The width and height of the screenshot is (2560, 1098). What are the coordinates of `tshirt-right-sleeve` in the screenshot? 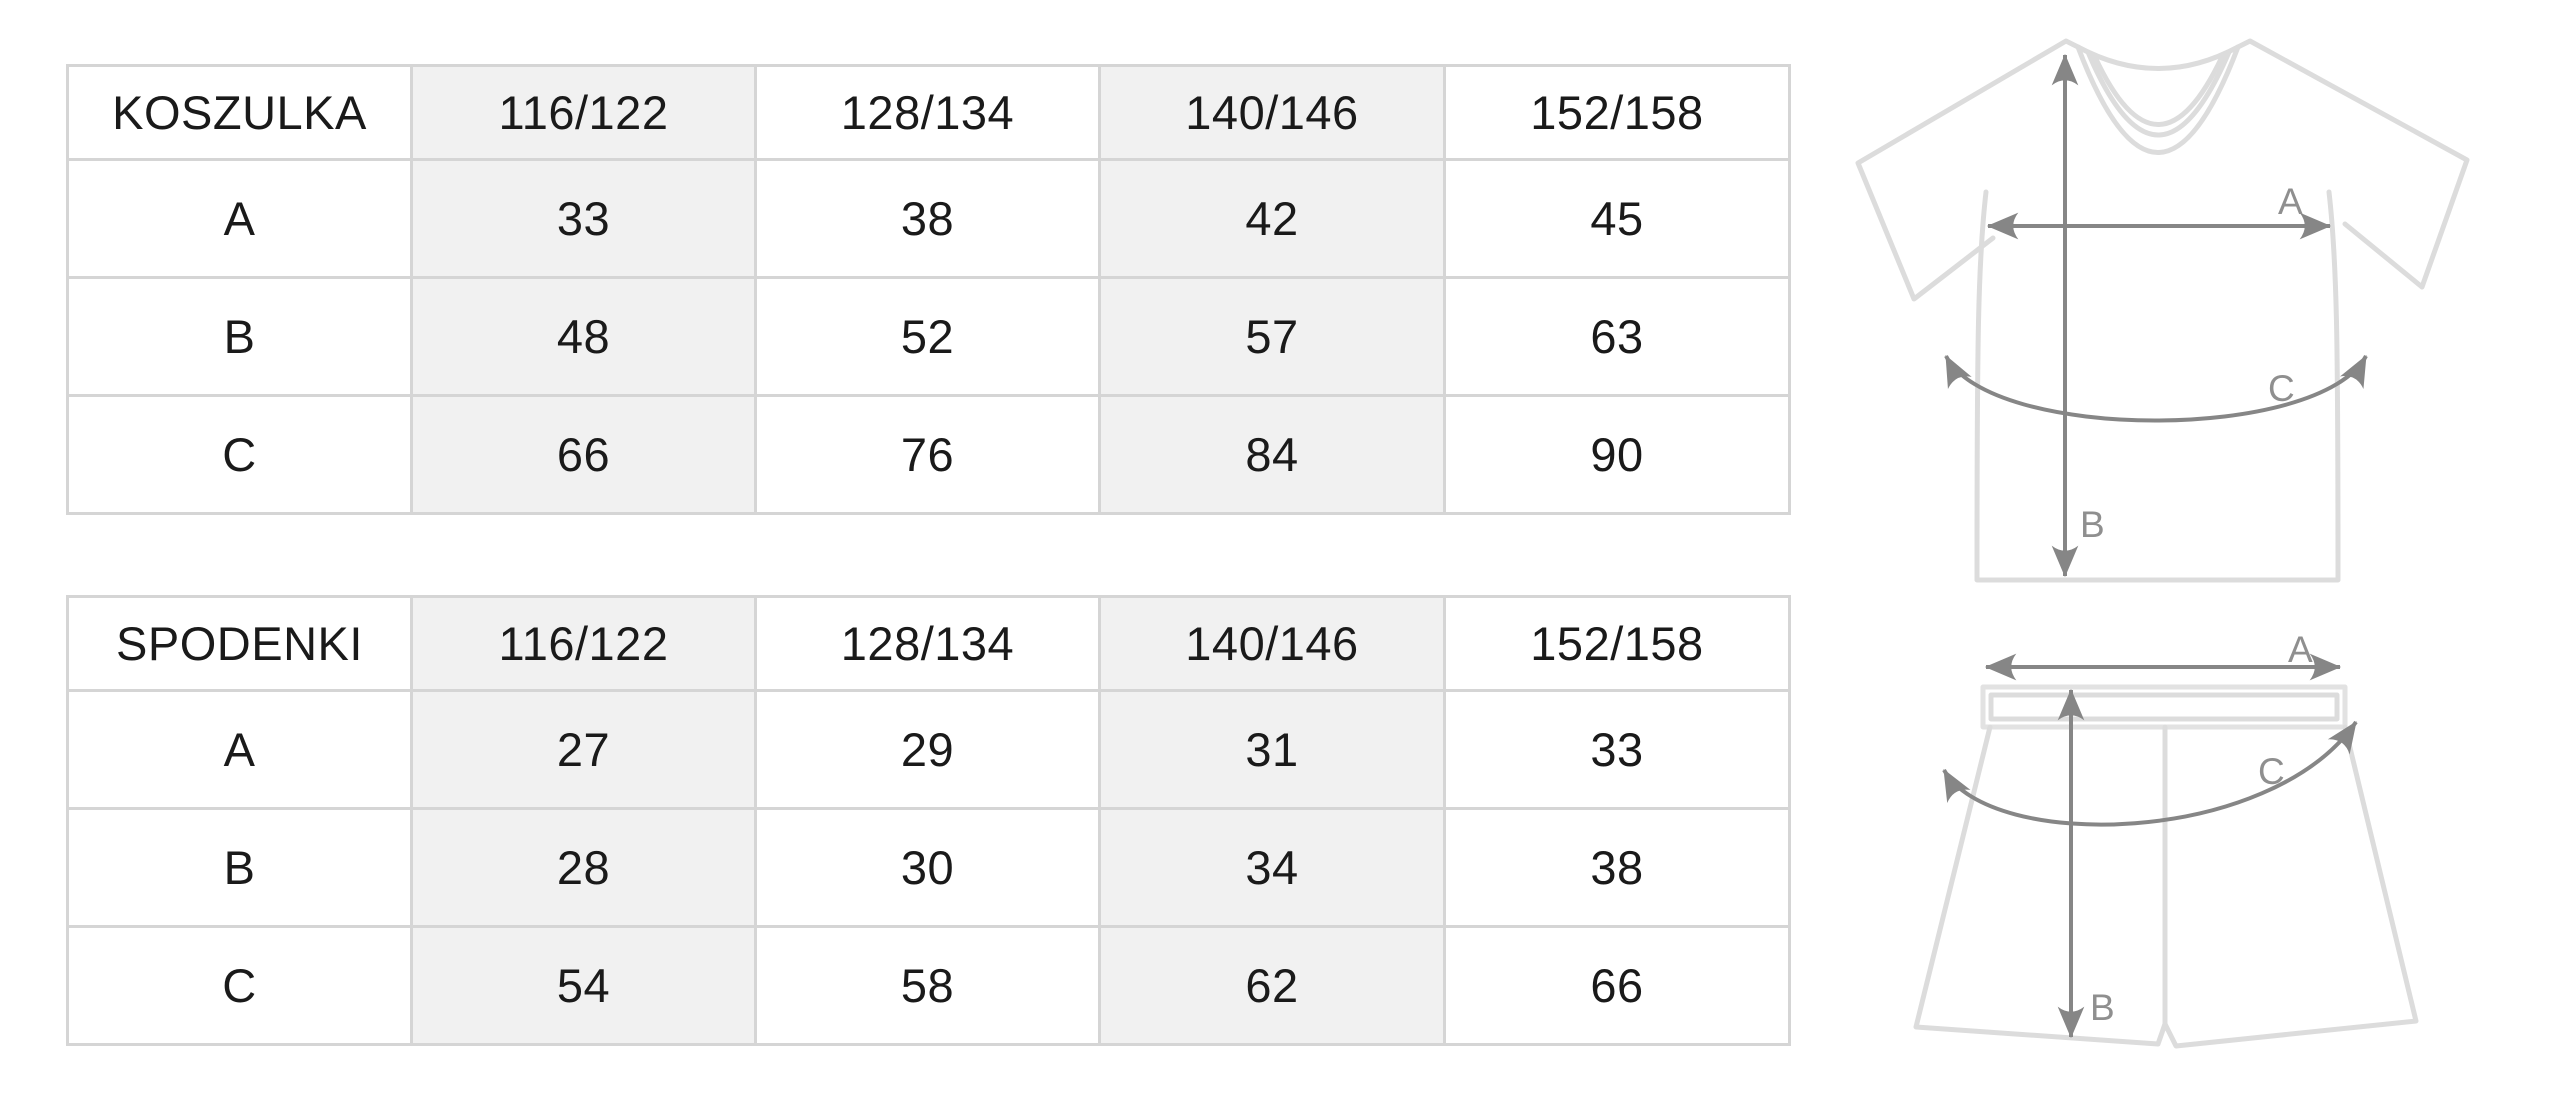 It's located at (2352, 164).